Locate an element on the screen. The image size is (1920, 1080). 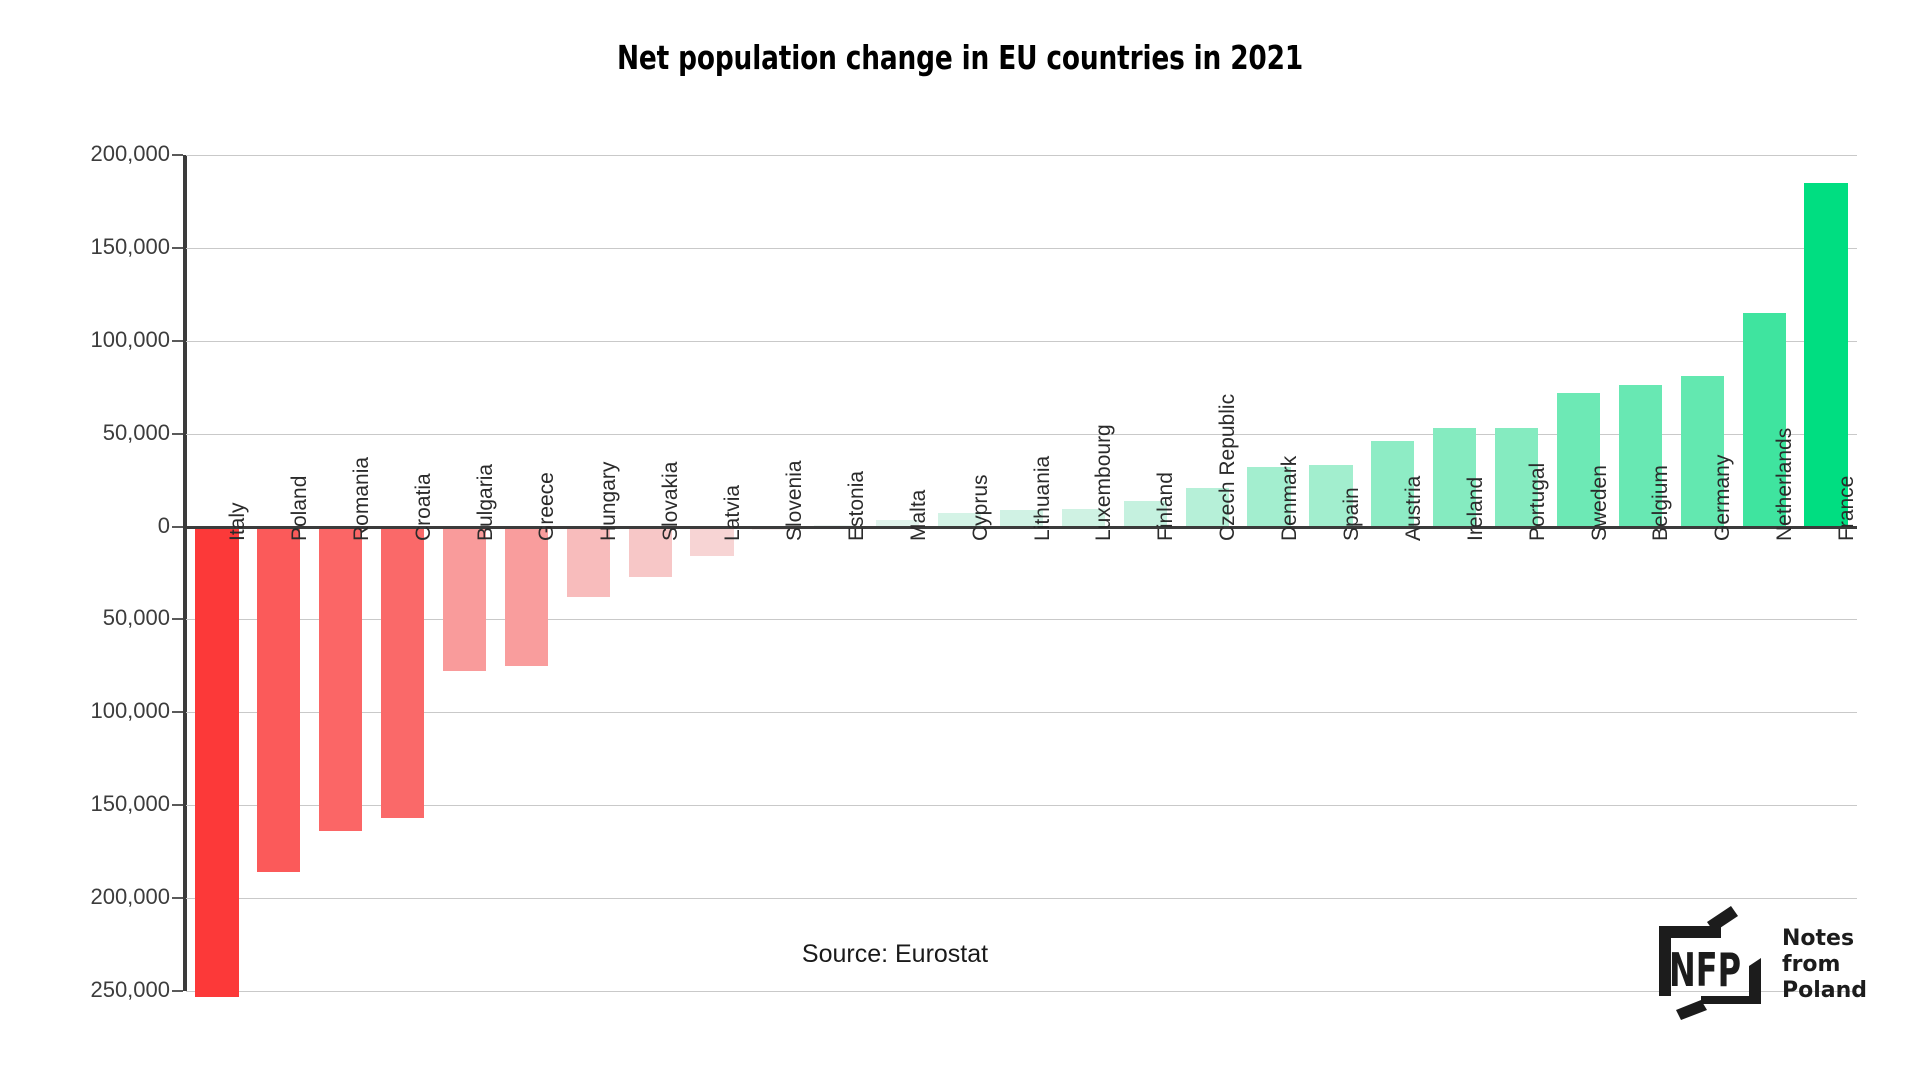
nfp-monogram-text: NFP is located at coordinates (1705, 970).